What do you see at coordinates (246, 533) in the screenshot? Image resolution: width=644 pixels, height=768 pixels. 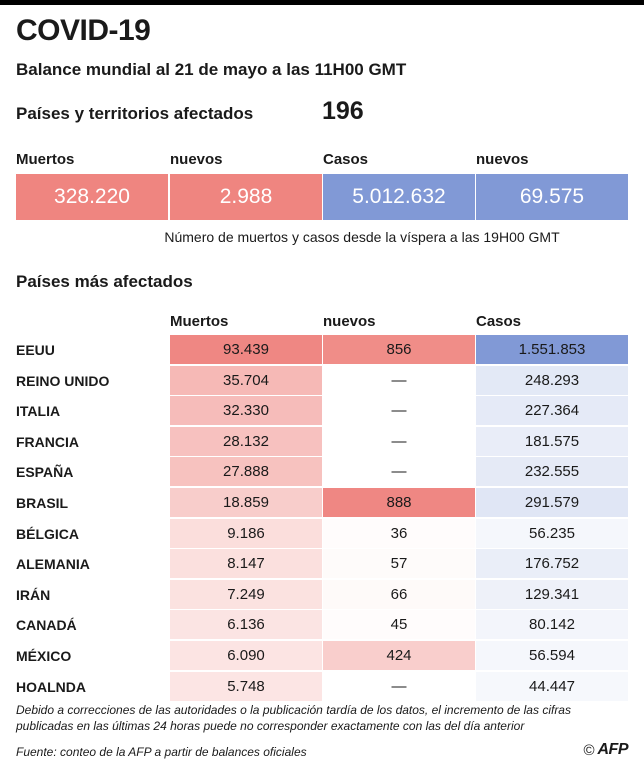 I see `deaths-cell: 9.186` at bounding box center [246, 533].